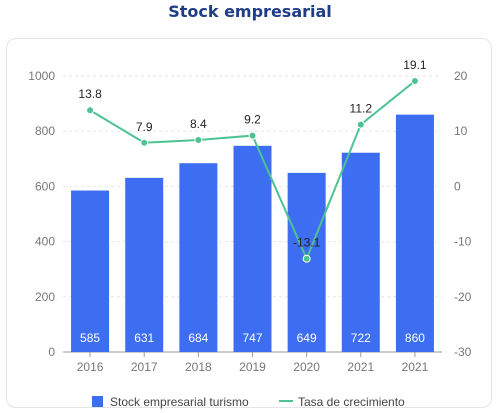 The image size is (500, 413). Describe the element at coordinates (51, 352) in the screenshot. I see `left-tick-label: 0` at that location.